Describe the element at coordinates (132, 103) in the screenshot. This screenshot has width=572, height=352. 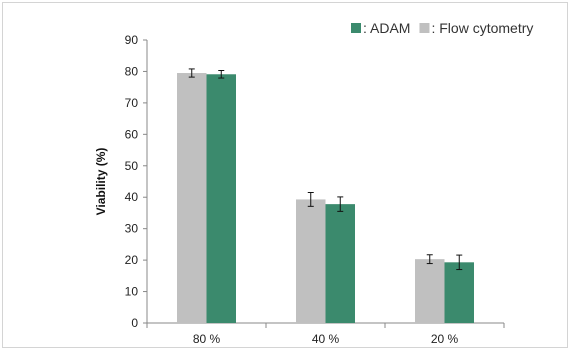
I see `y-tick-label: 70` at that location.